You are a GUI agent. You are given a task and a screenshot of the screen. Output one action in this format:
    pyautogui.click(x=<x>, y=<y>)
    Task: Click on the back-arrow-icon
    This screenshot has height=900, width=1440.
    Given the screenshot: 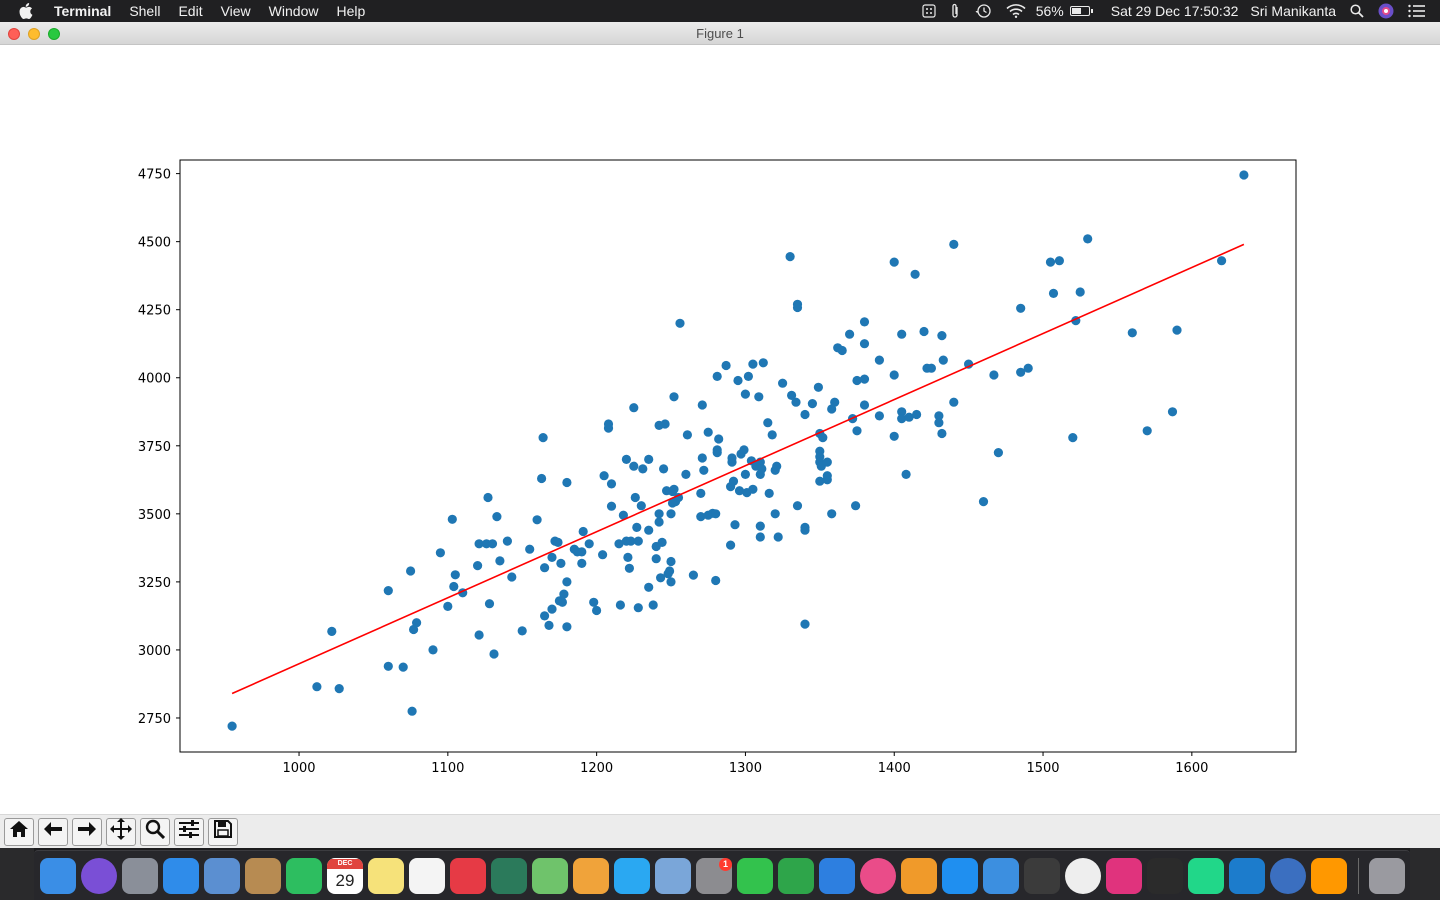 What is the action you would take?
    pyautogui.click(x=53, y=831)
    